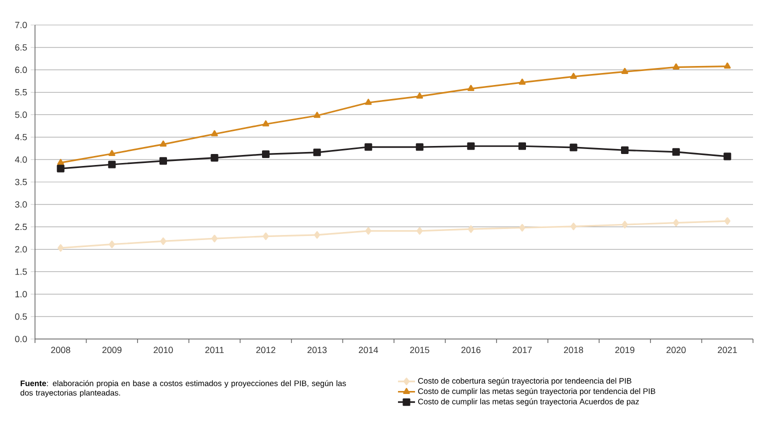 The width and height of the screenshot is (765, 432). I want to click on y-tick-label: 0.5, so click(21, 316).